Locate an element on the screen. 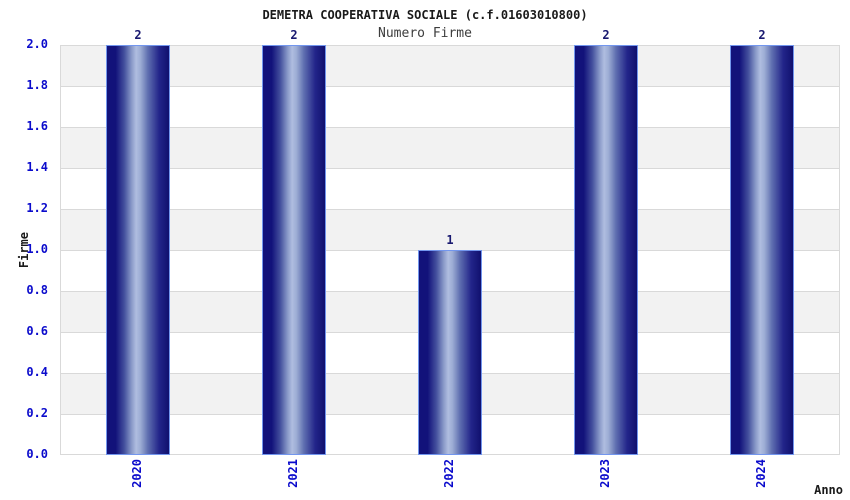 The height and width of the screenshot is (500, 850). bar-2024 is located at coordinates (762, 250).